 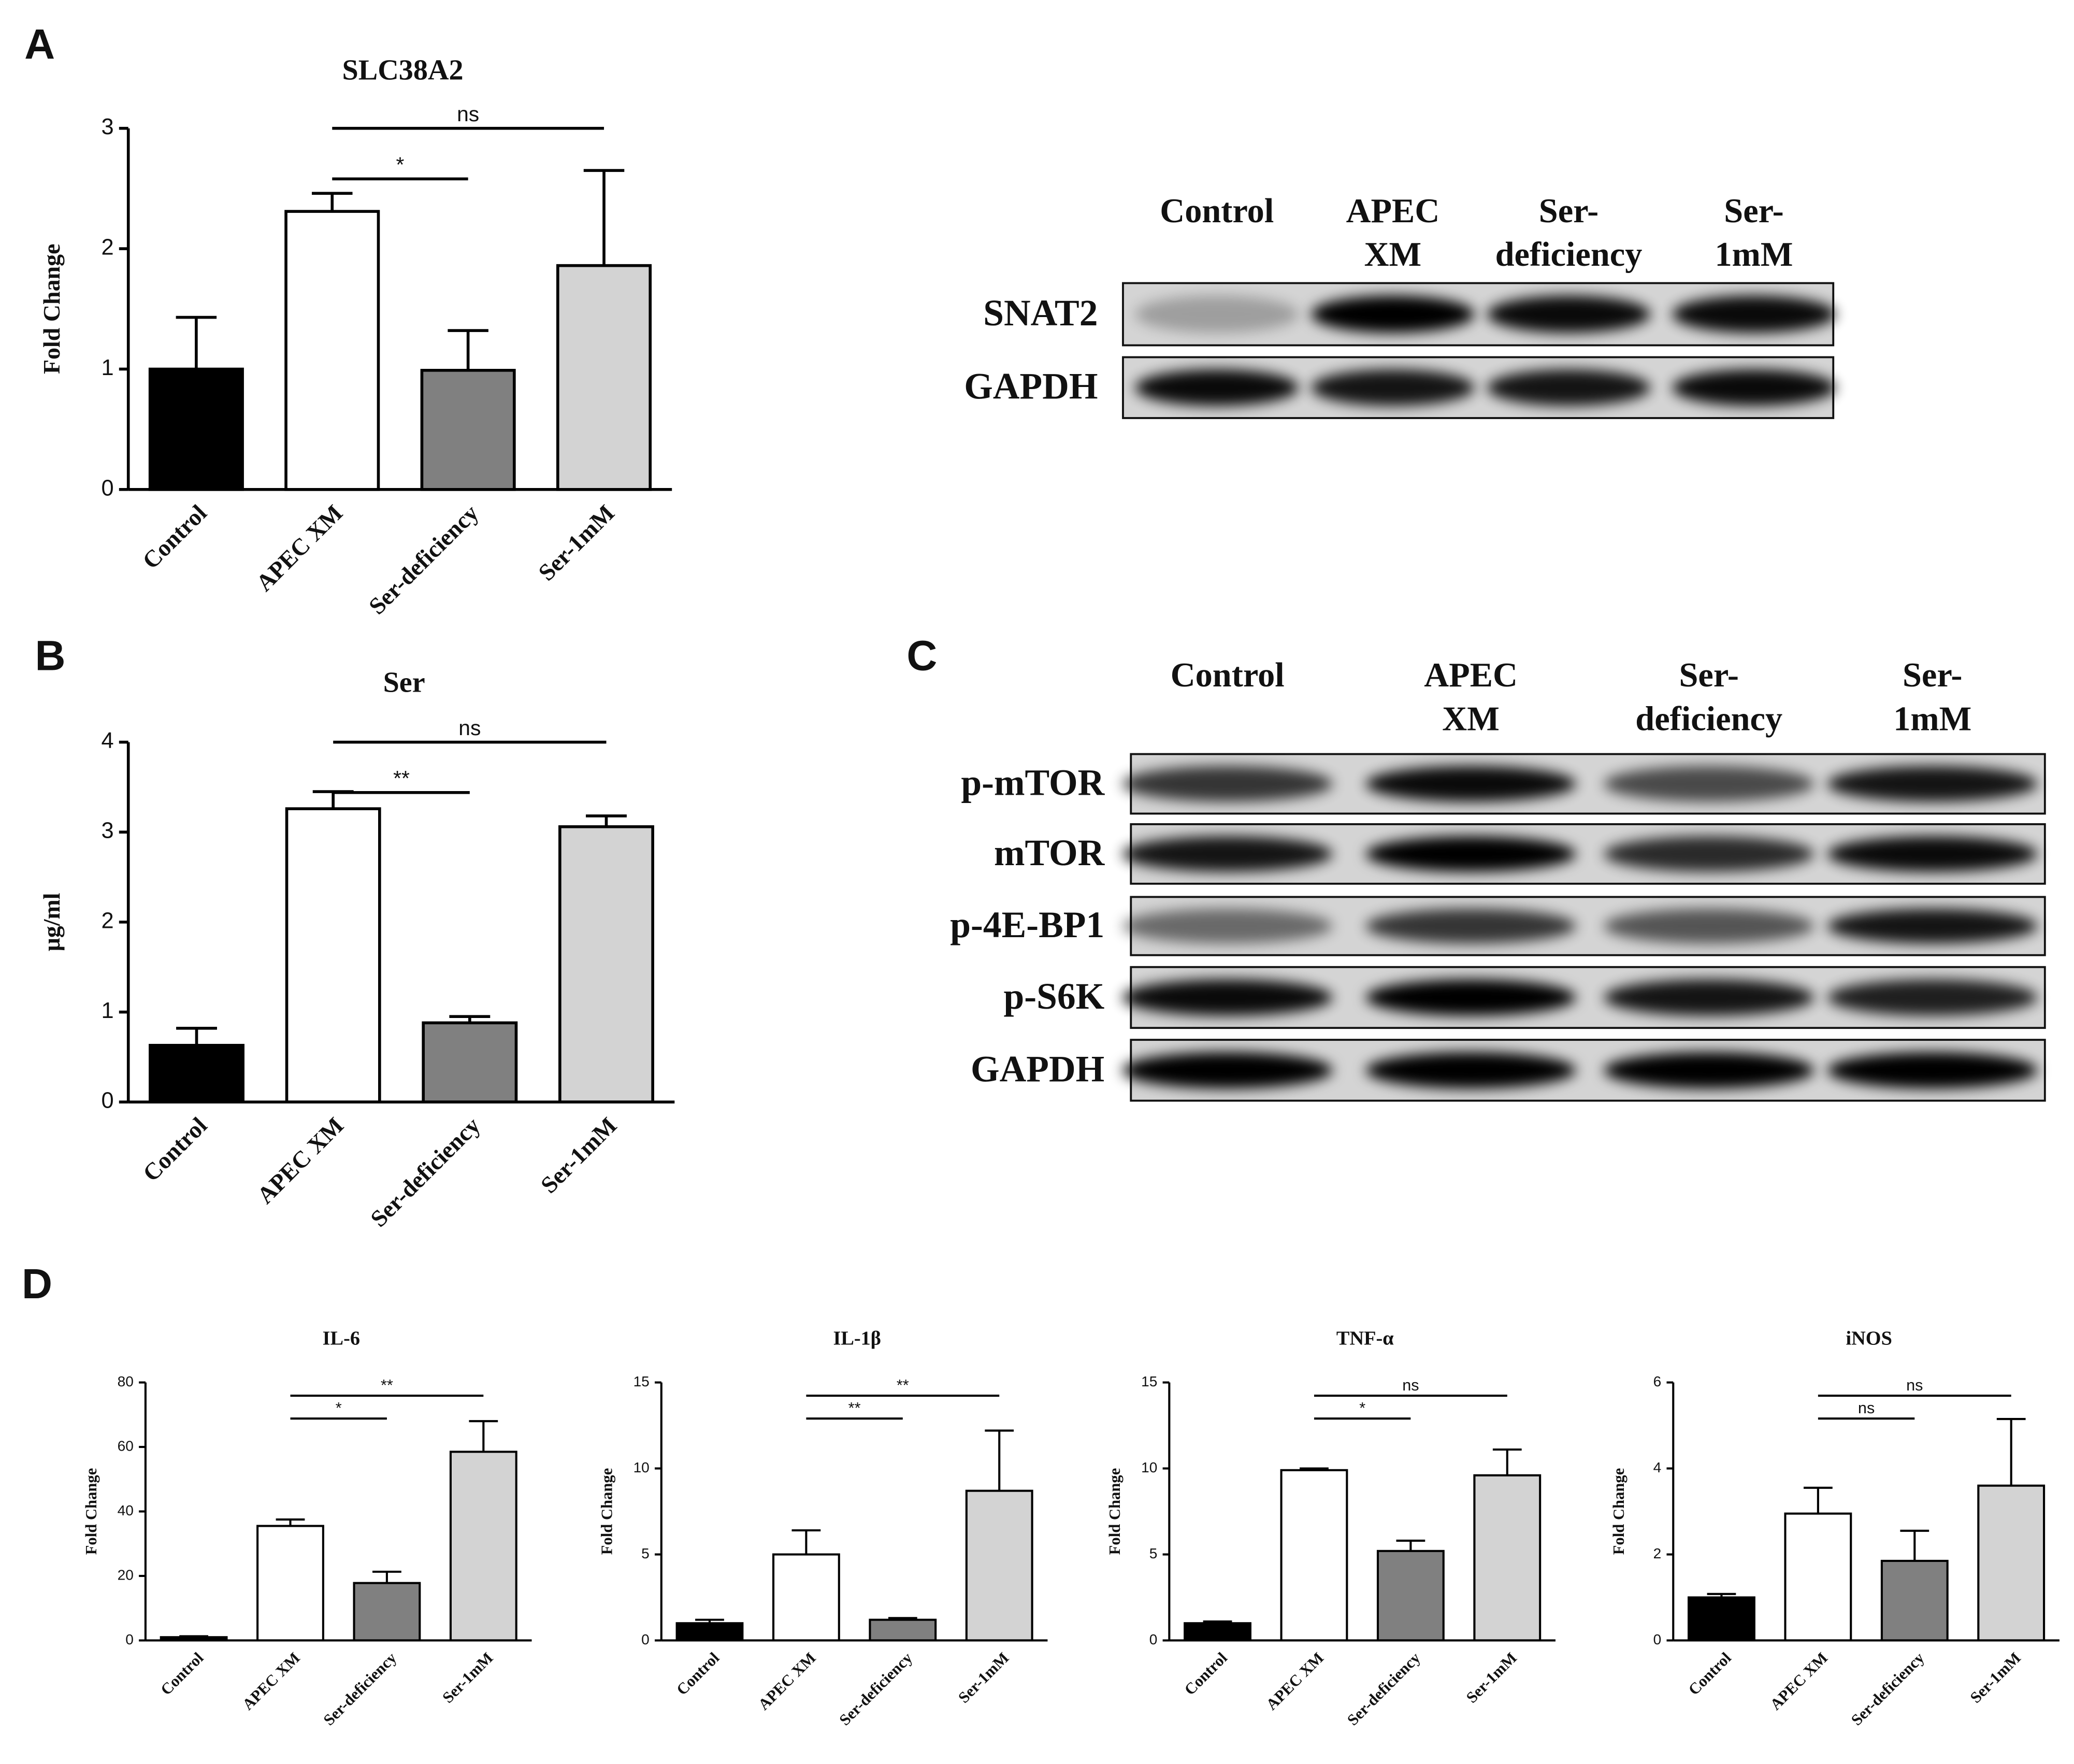 I want to click on y-tick-label: 3, so click(x=107, y=831).